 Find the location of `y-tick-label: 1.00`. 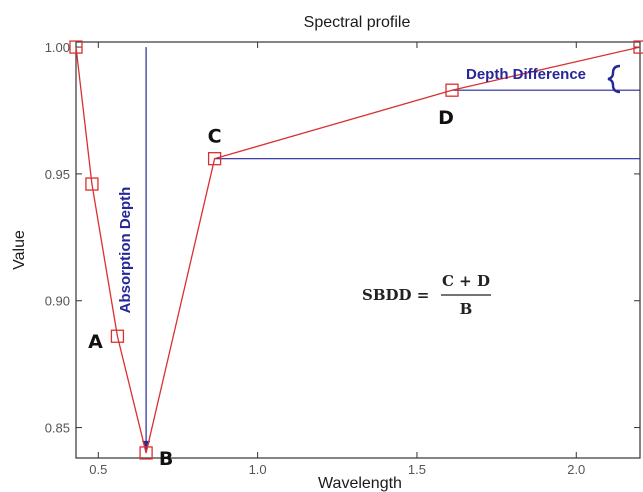

y-tick-label: 1.00 is located at coordinates (57, 47).